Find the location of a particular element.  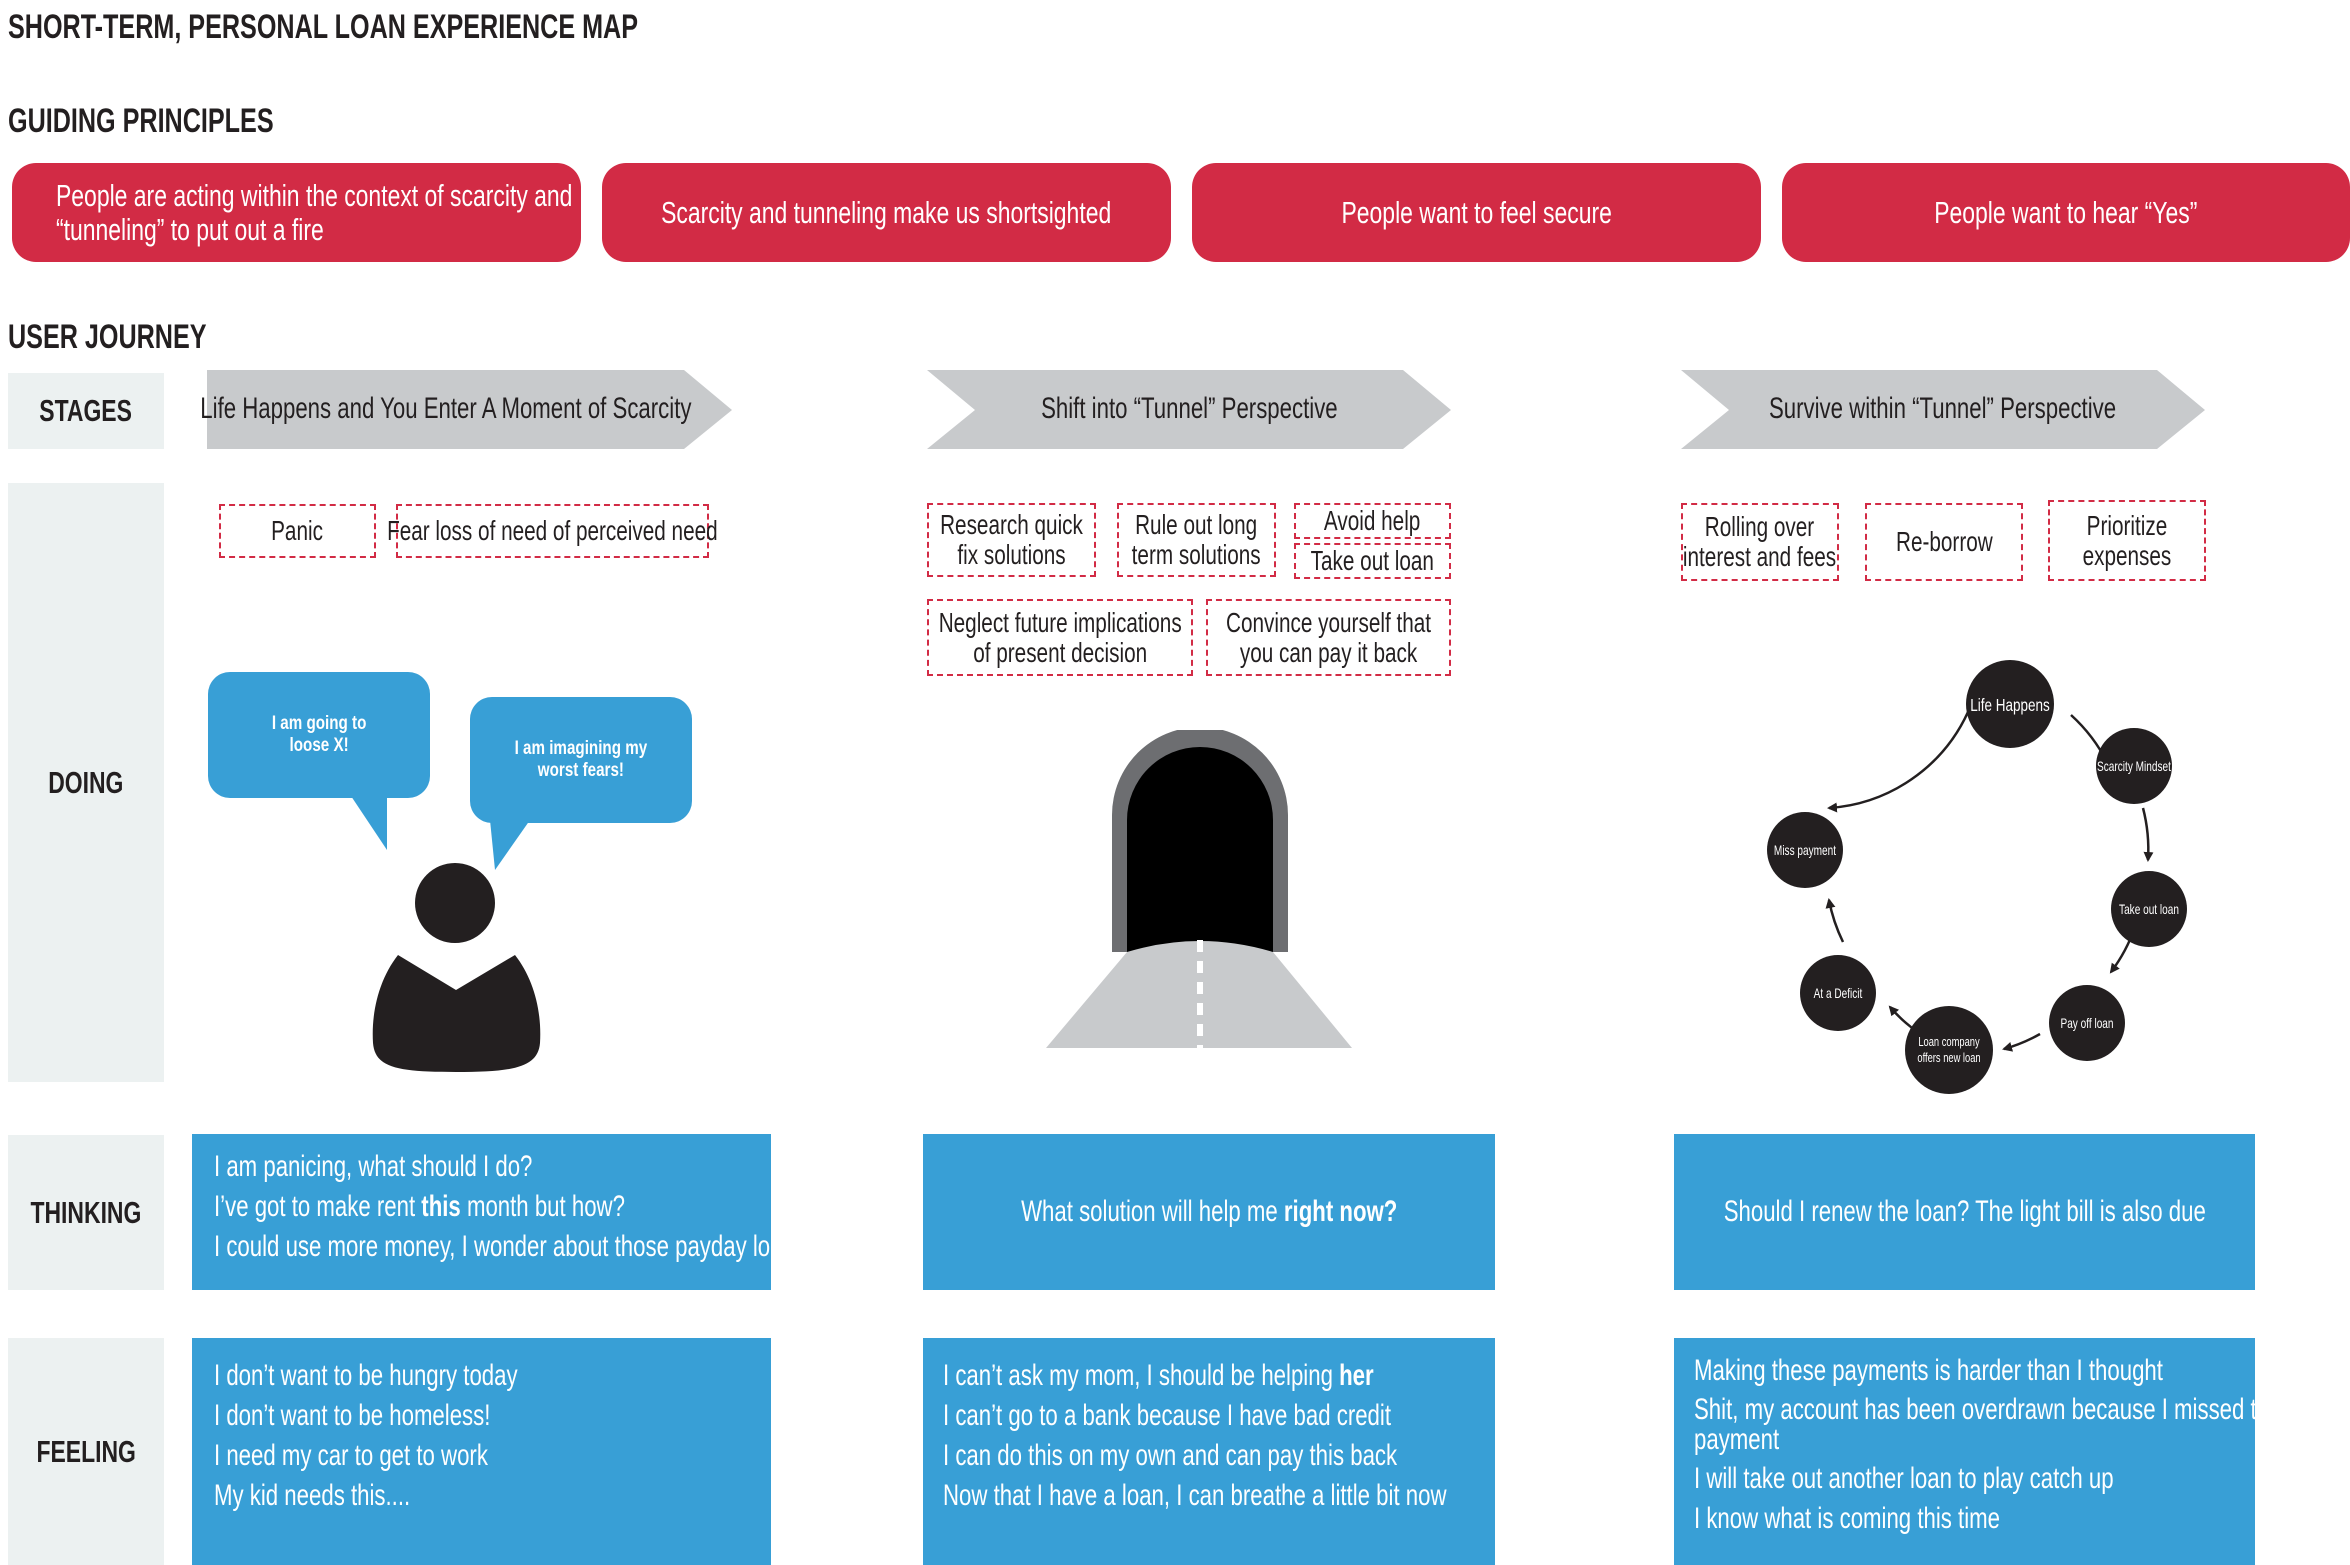

feeling-line: I need my car to get to work is located at coordinates (351, 1455).